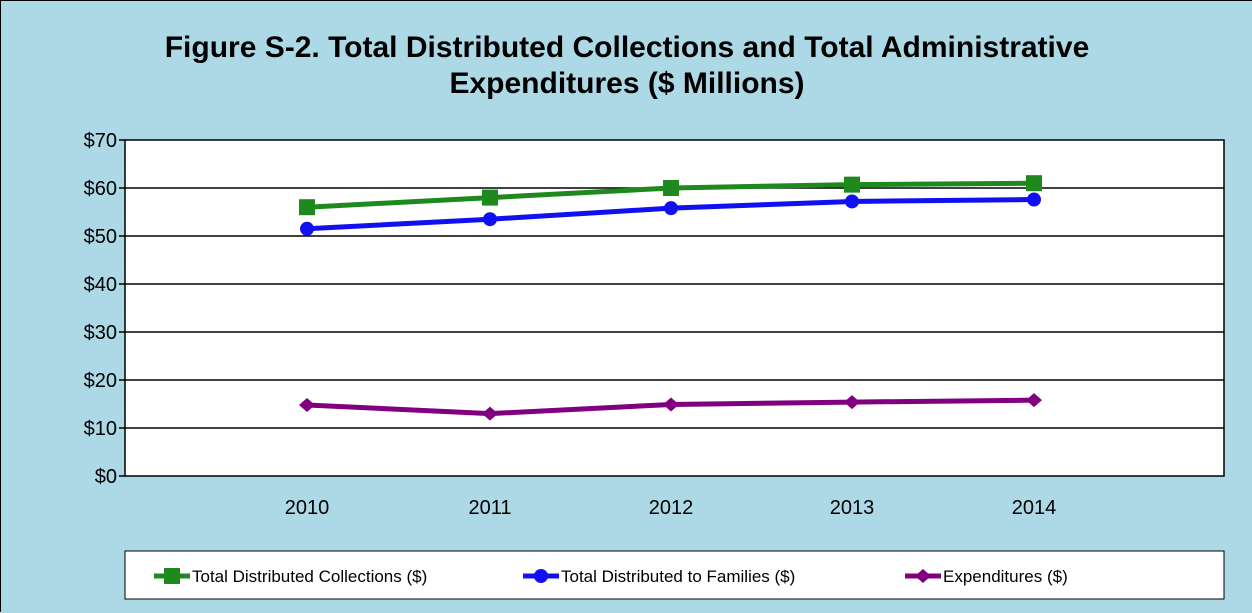  What do you see at coordinates (100, 141) in the screenshot?
I see `y-tick-label: $70` at bounding box center [100, 141].